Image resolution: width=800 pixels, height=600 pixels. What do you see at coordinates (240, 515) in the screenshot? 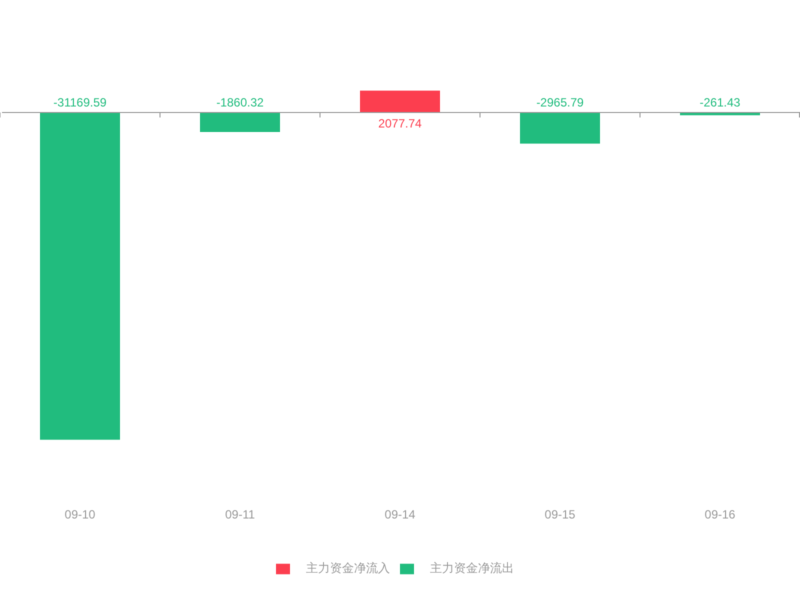
I see `x-tick-label: 09-11` at bounding box center [240, 515].